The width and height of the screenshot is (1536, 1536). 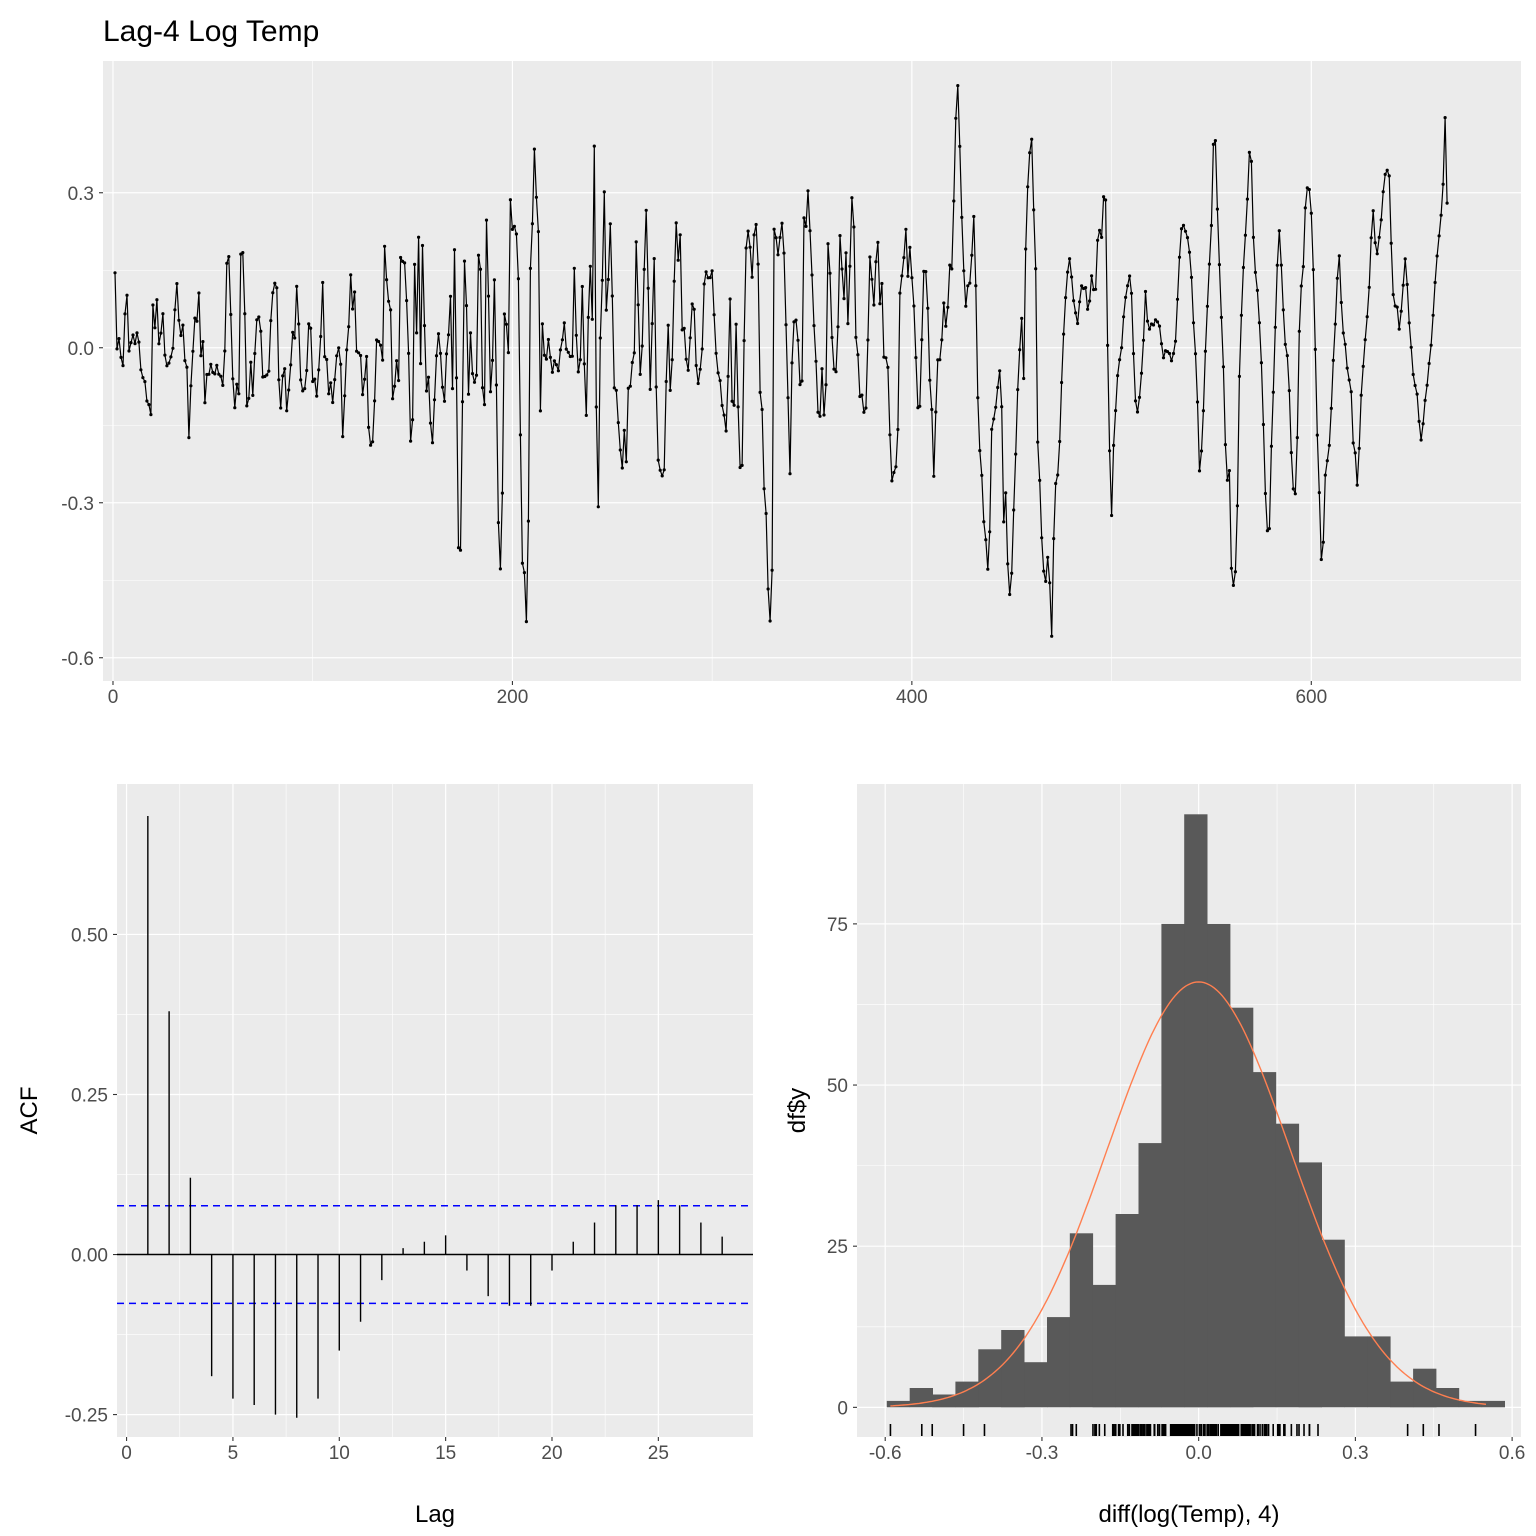 I want to click on x-tick-label: 200, so click(x=513, y=697).